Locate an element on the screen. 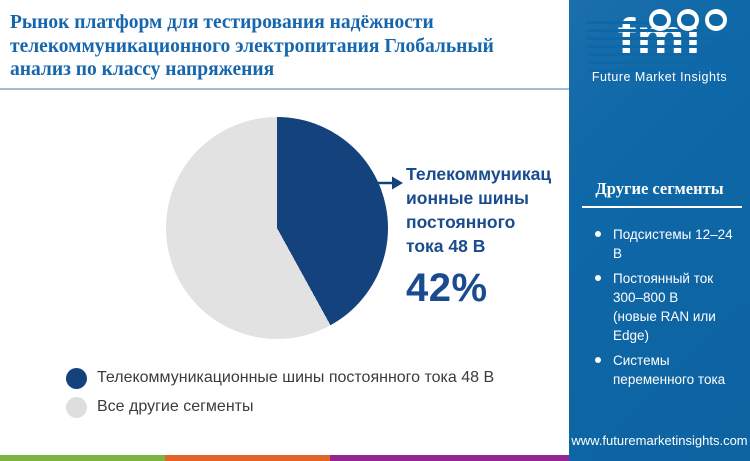 Image resolution: width=750 pixels, height=461 pixels. title-divider is located at coordinates (284, 89).